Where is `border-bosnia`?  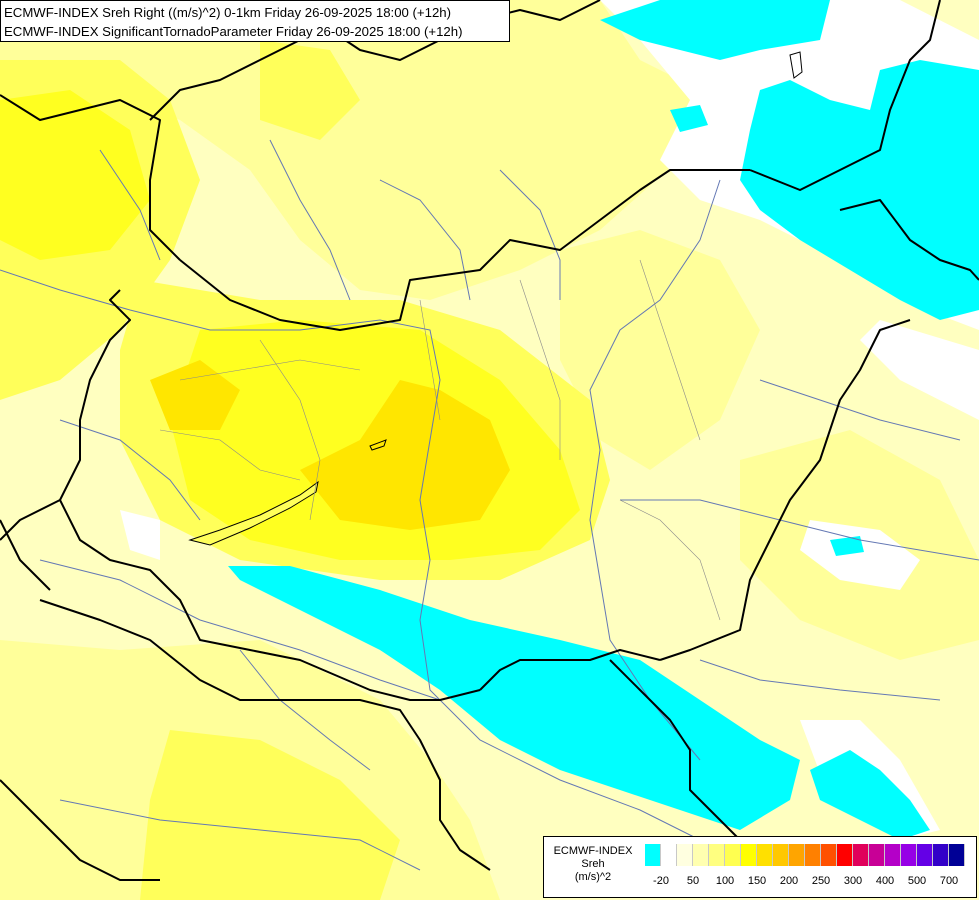
border-bosnia is located at coordinates (265, 735).